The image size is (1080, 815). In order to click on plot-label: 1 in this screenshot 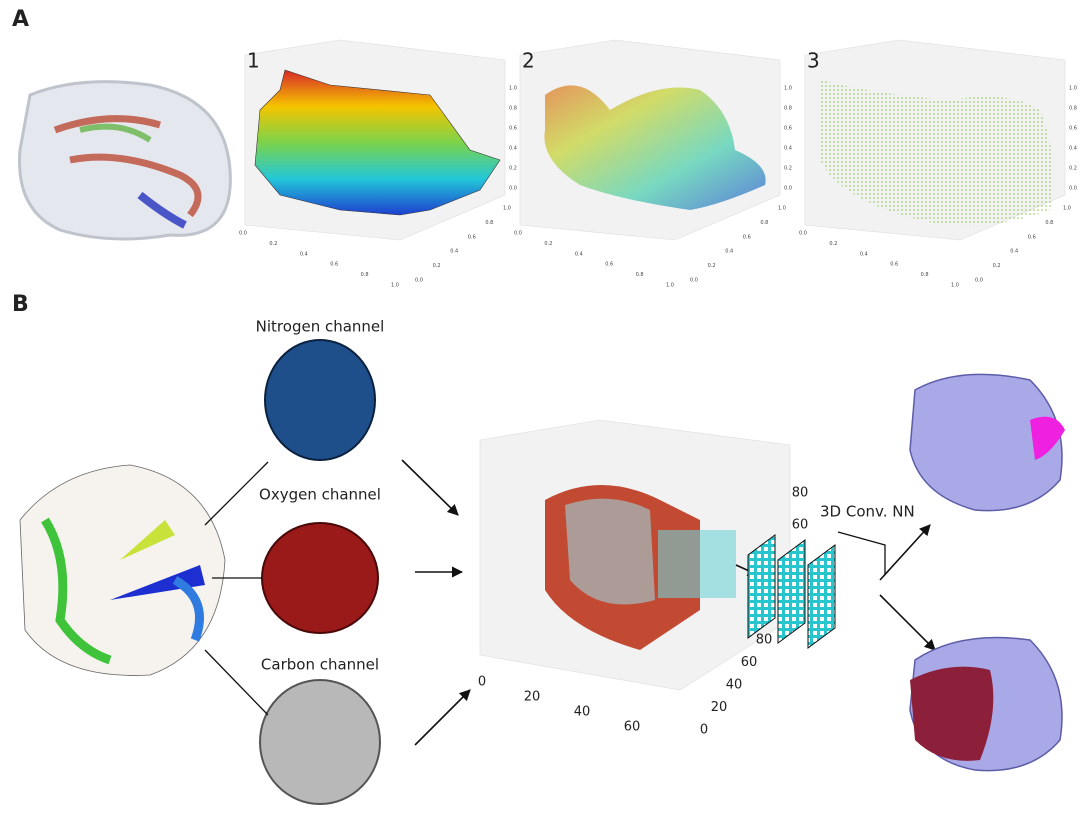, I will do `click(253, 61)`.